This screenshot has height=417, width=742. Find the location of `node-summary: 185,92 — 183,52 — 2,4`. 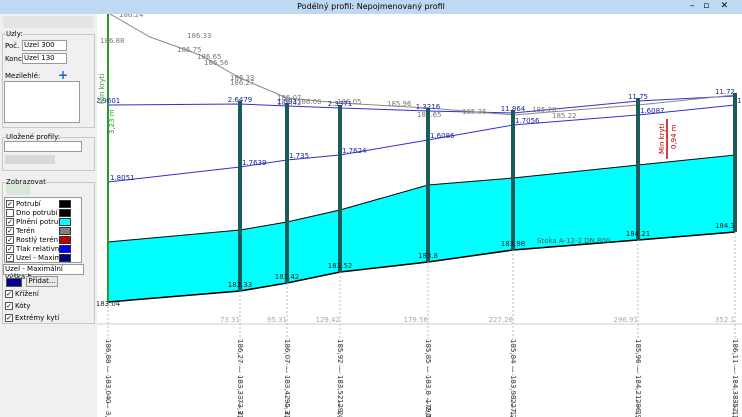

node-summary: 185,92 — 183,52 — 2,4 is located at coordinates (340, 378).